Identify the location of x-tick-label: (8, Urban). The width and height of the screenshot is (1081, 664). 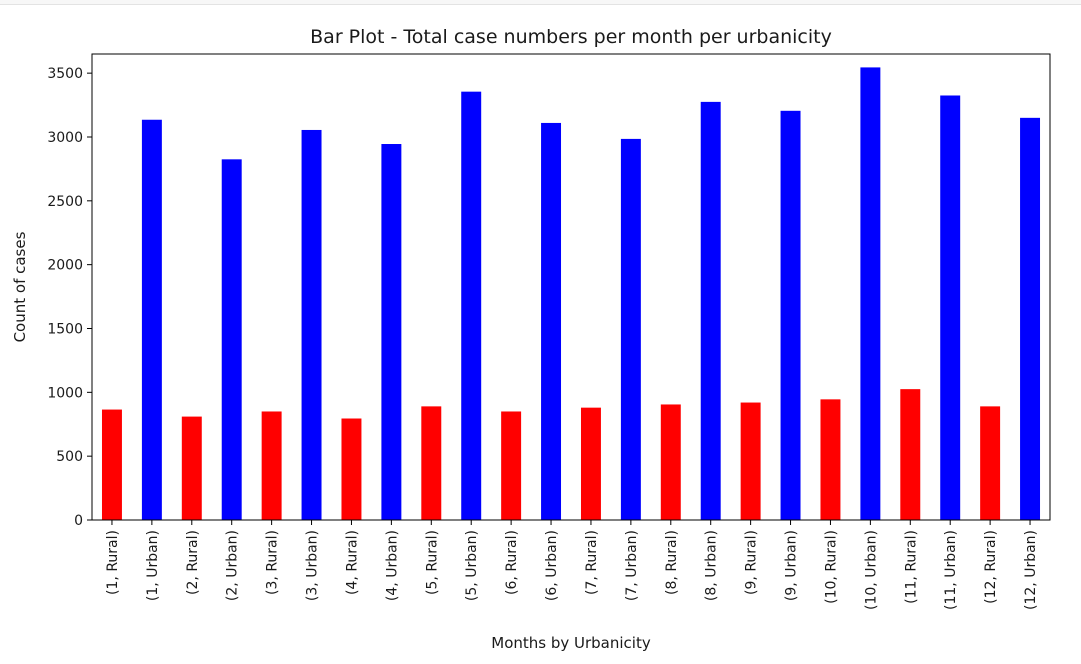
(712, 565).